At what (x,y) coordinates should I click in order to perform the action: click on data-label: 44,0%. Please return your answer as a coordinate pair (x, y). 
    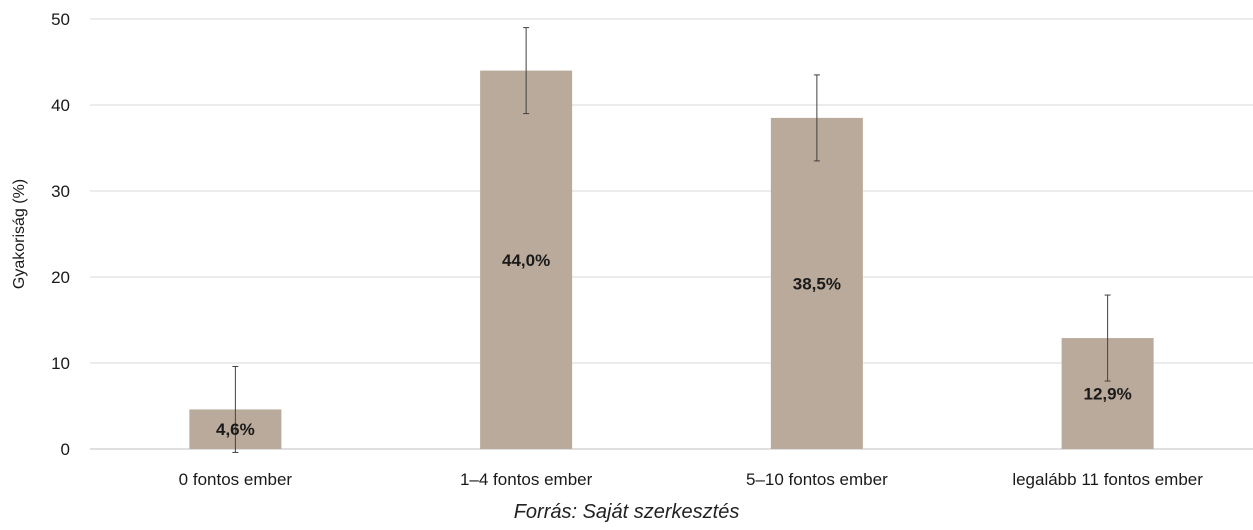
    Looking at the image, I should click on (526, 260).